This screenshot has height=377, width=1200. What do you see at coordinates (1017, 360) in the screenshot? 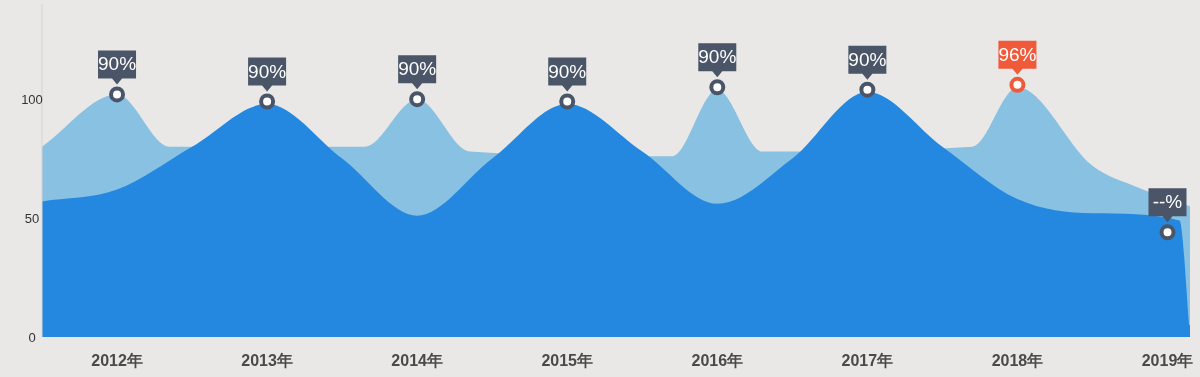
I see `x-tick-label: 2018年` at bounding box center [1017, 360].